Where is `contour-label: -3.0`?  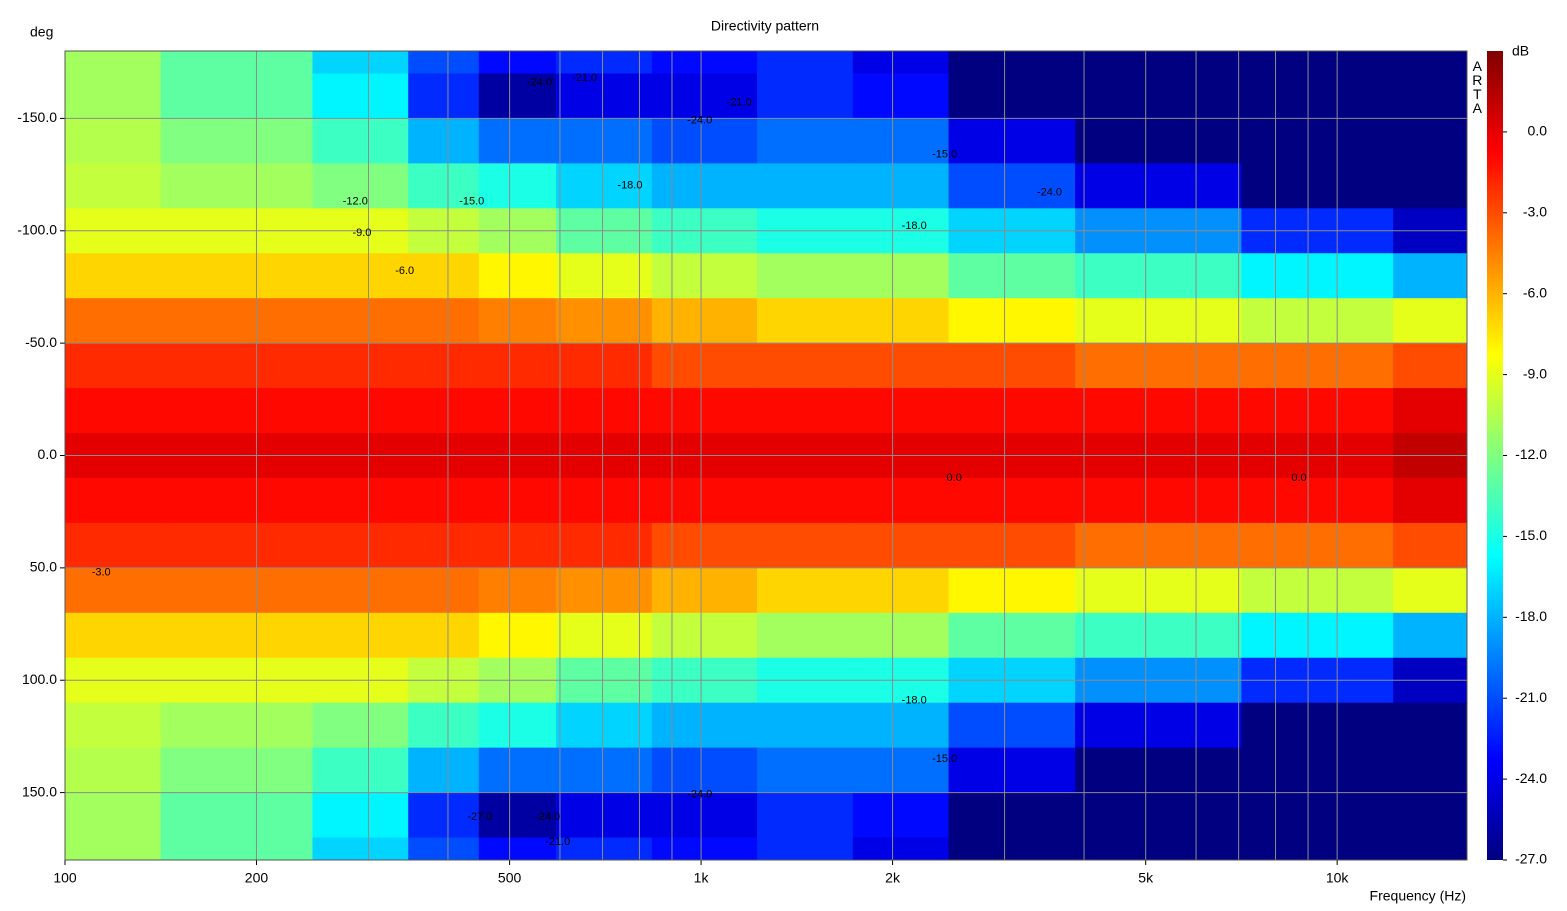 contour-label: -3.0 is located at coordinates (101, 572).